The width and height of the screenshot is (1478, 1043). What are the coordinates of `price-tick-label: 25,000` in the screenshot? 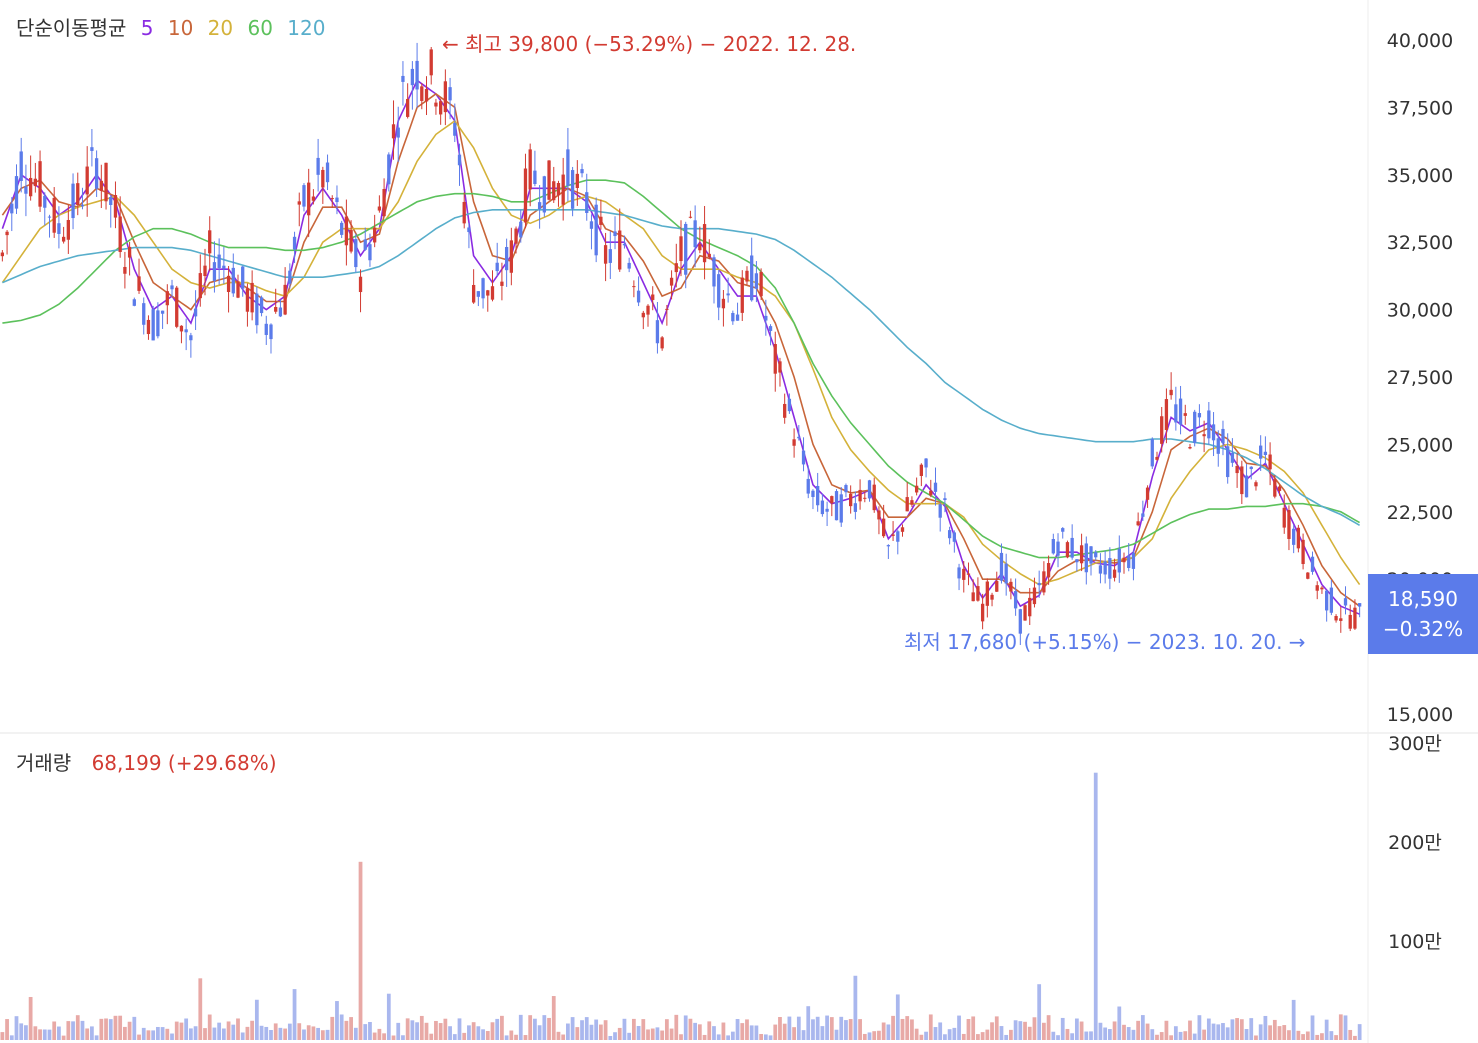 It's located at (1420, 445).